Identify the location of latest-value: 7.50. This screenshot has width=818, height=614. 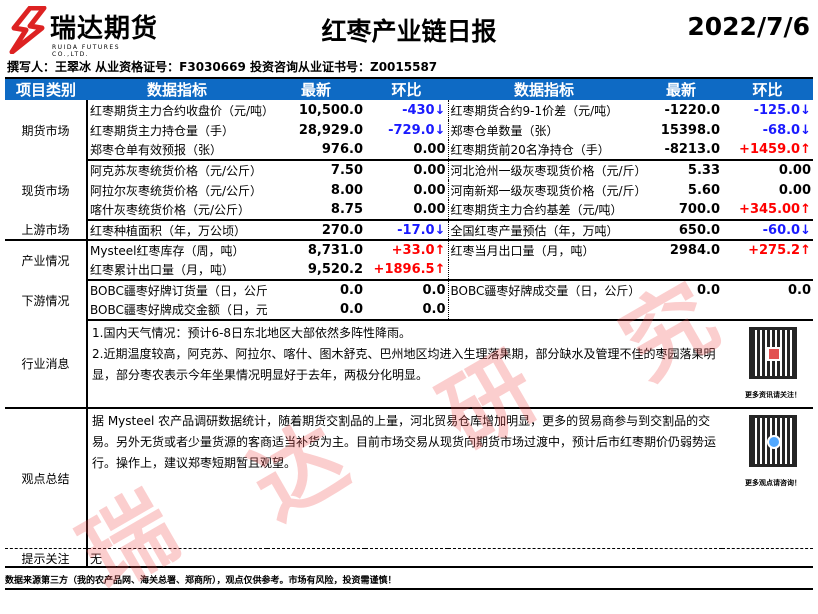
(346, 170).